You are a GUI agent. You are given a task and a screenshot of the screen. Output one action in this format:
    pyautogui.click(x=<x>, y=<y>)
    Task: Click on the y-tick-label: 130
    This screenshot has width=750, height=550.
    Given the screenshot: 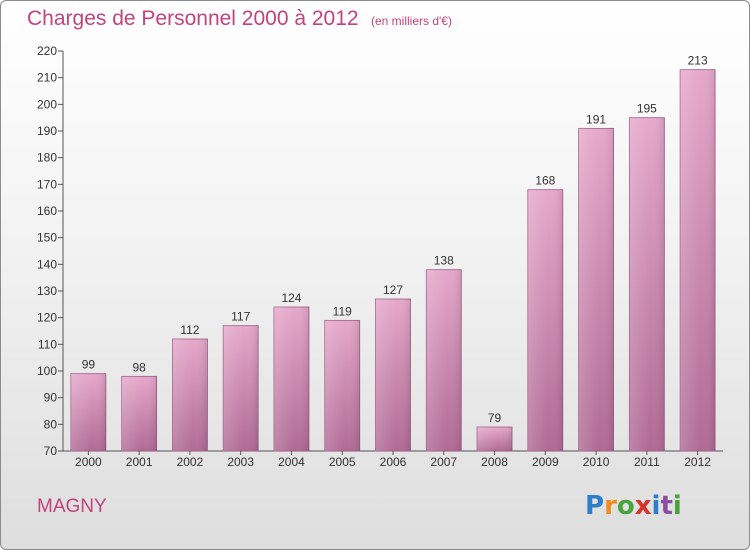 What is the action you would take?
    pyautogui.click(x=47, y=291)
    